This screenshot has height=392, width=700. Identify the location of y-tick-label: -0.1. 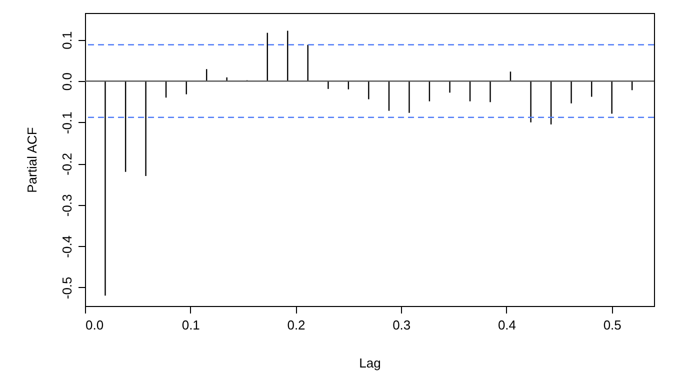
(67, 123).